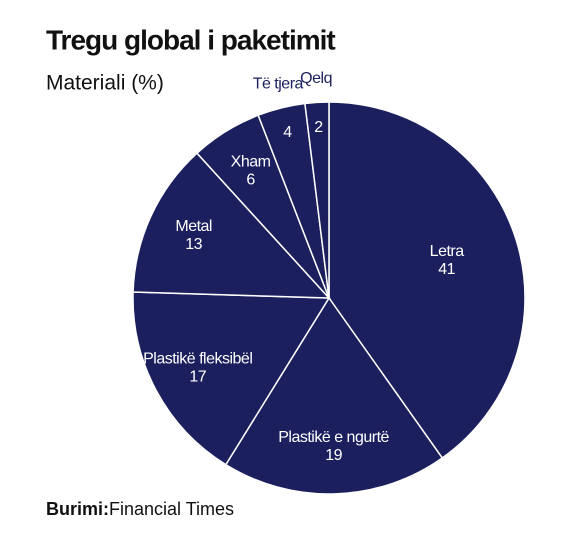 This screenshot has width=578, height=550. What do you see at coordinates (197, 359) in the screenshot?
I see `slice-name: Plastikë fleksibël` at bounding box center [197, 359].